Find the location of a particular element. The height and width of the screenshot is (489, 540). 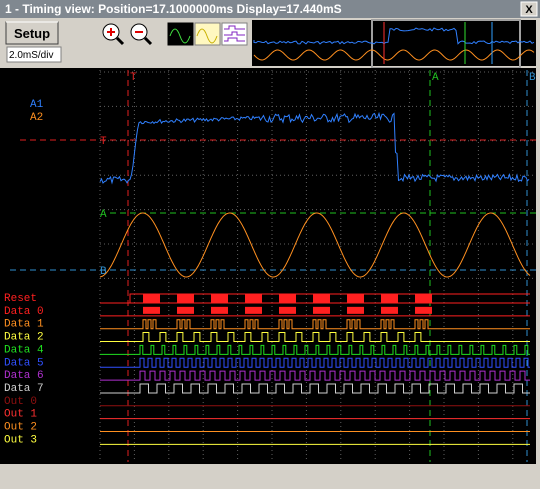

level-label: A is located at coordinates (103, 215).